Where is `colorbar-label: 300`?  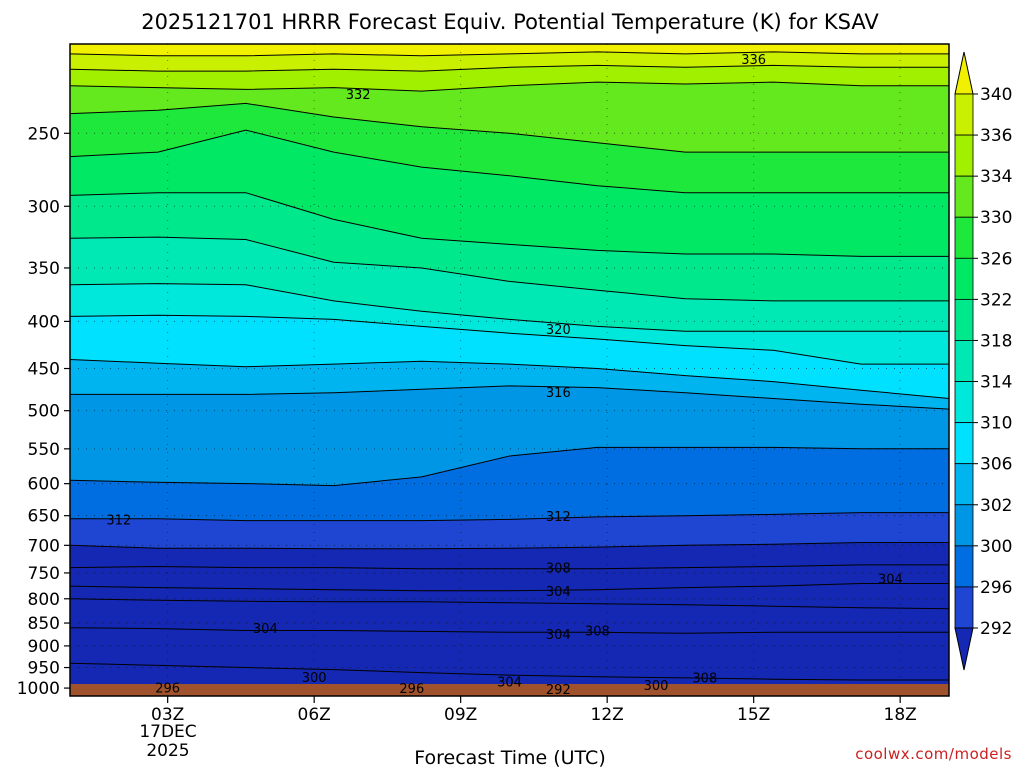
colorbar-label: 300 is located at coordinates (996, 547).